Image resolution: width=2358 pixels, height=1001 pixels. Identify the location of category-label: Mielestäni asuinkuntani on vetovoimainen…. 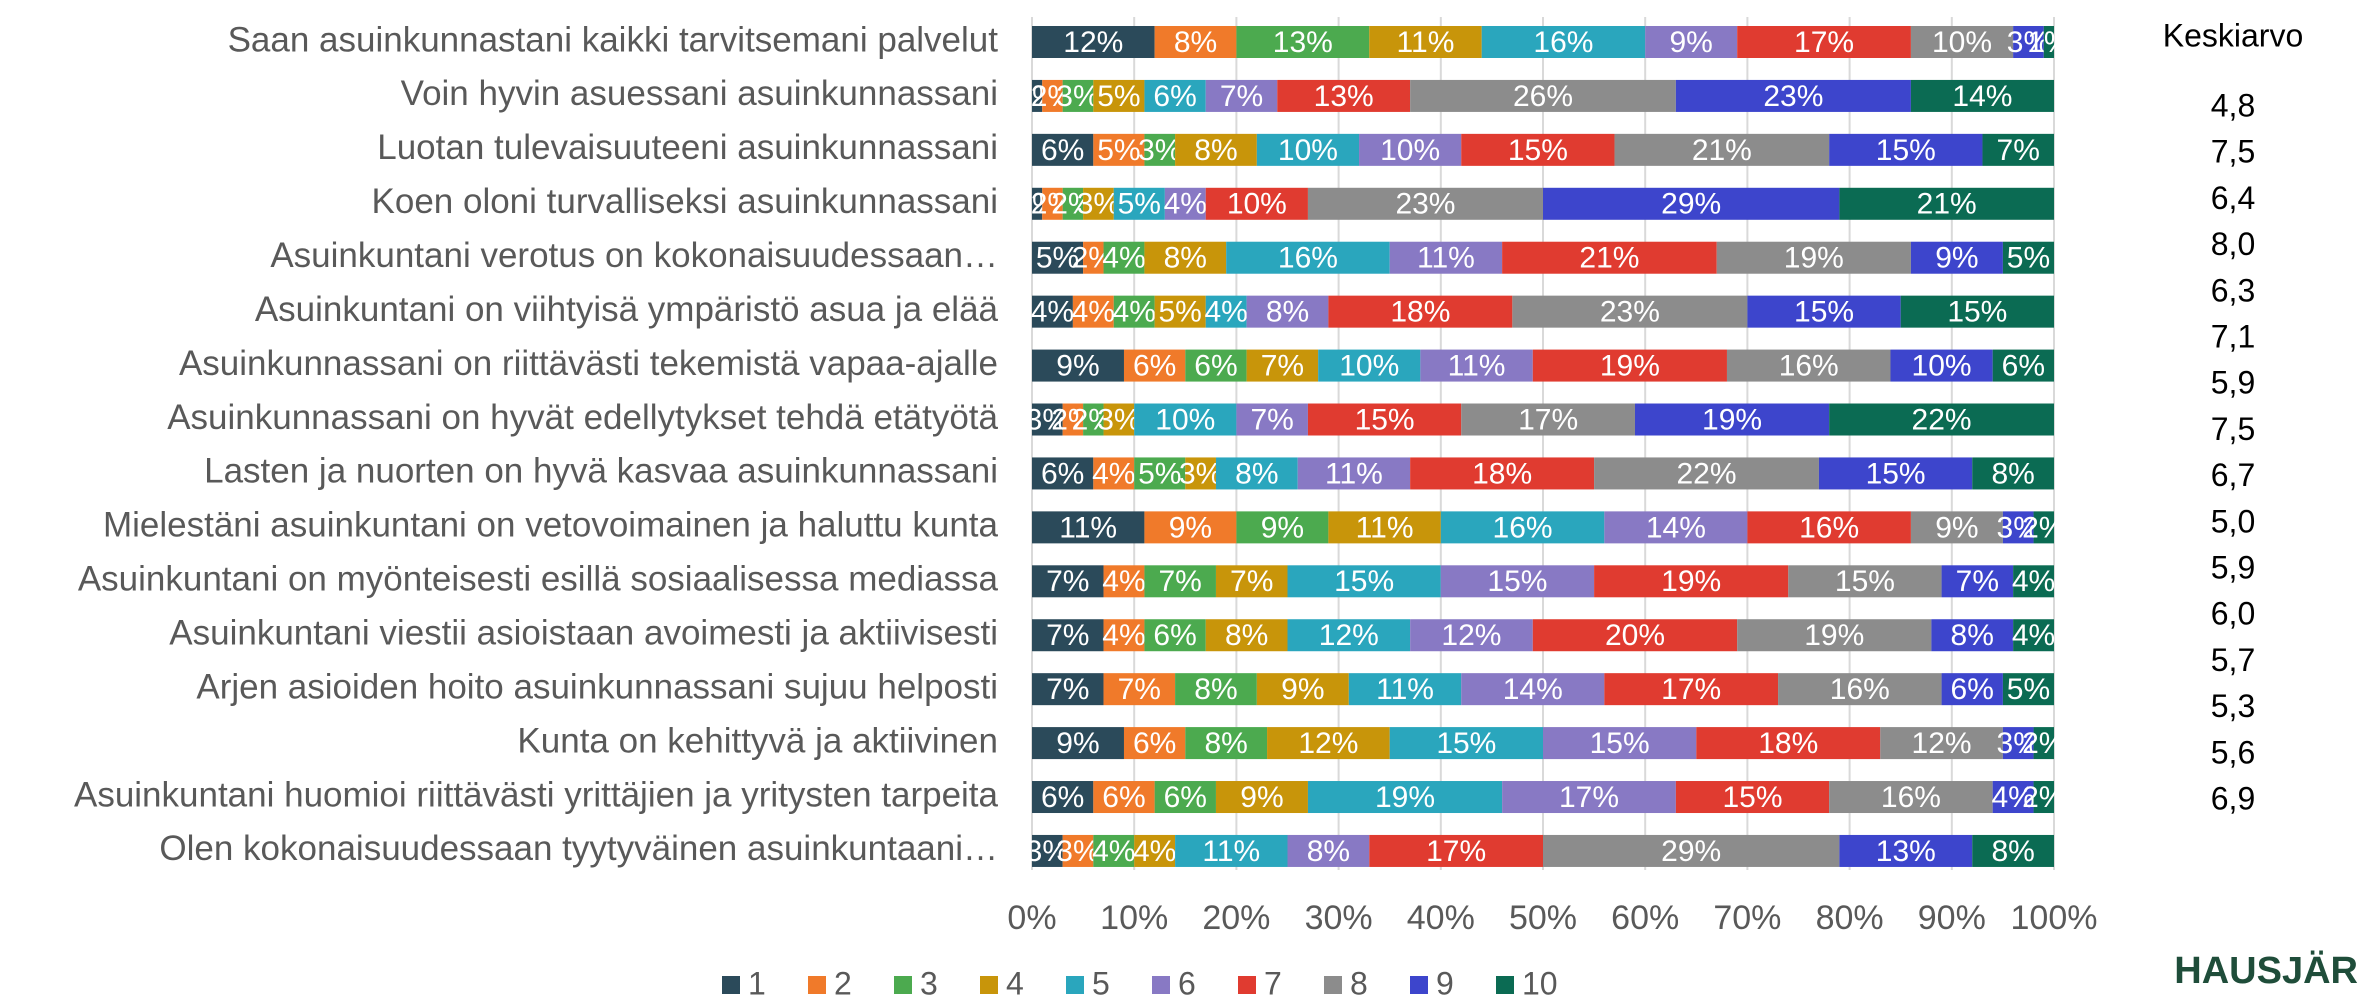
(551, 525).